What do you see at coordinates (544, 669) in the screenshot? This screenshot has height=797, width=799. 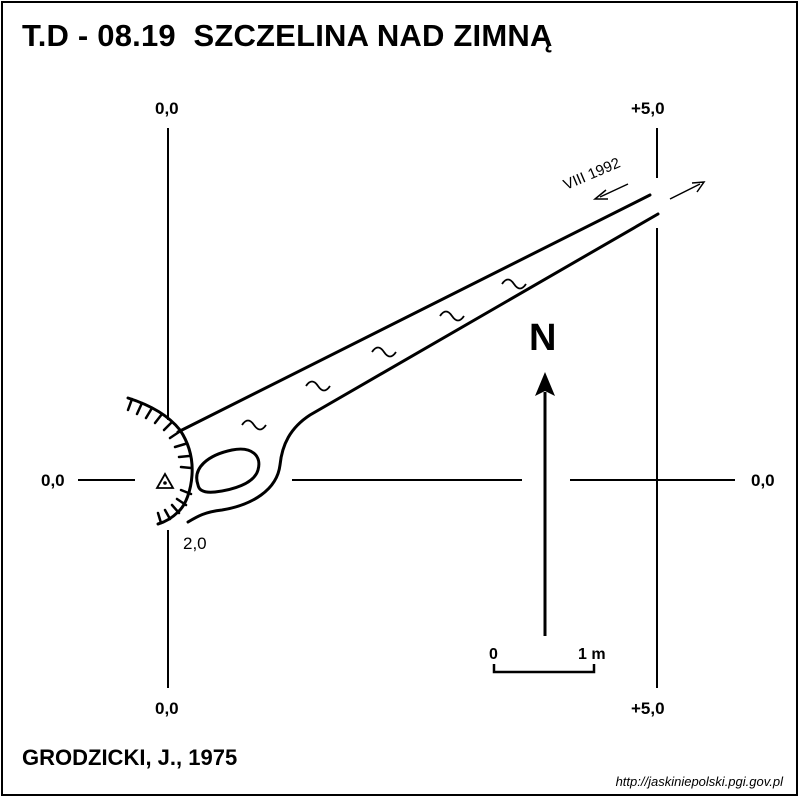 I see `scale-bar` at bounding box center [544, 669].